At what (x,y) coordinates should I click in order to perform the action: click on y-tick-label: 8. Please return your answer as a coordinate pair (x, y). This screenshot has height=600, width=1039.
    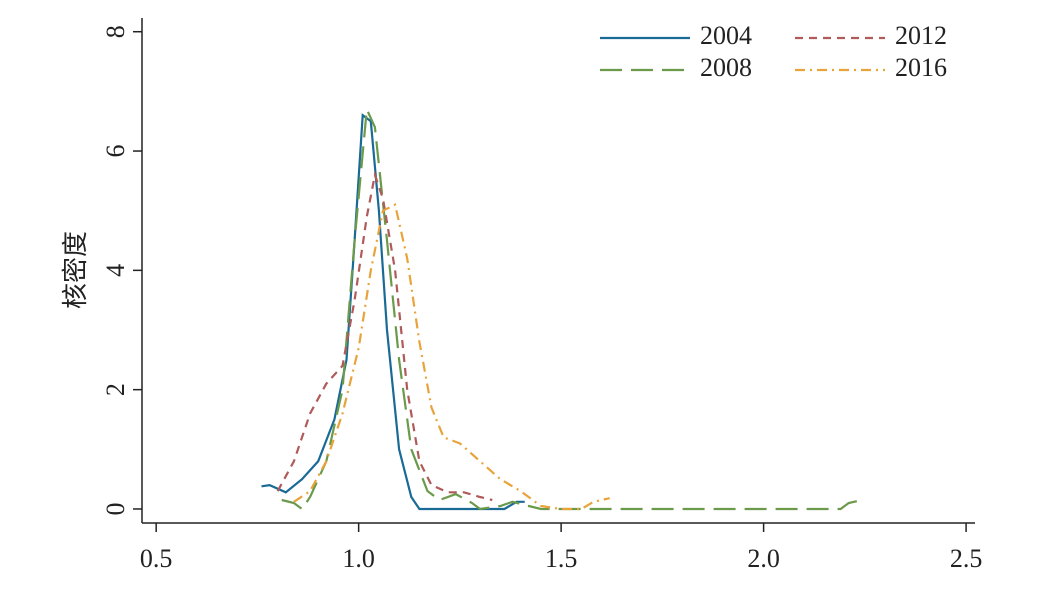
    Looking at the image, I should click on (115, 31).